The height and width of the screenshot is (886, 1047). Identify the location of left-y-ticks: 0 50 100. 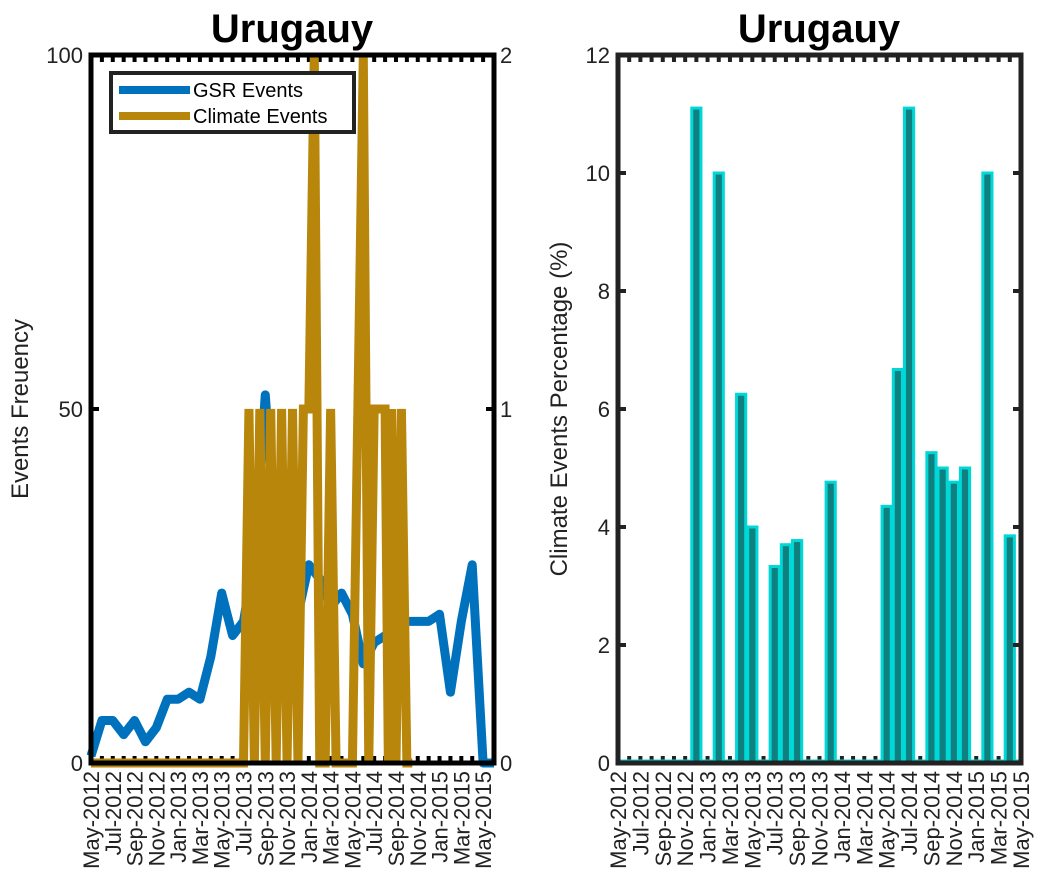
(72, 409).